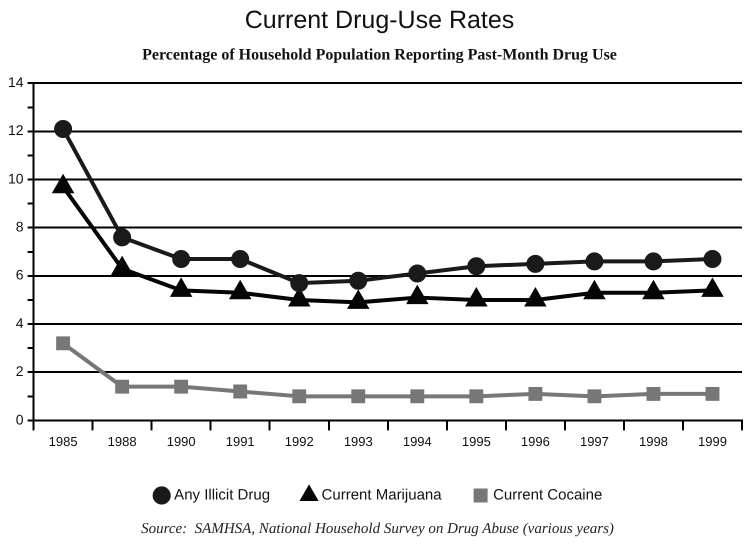  I want to click on x-tick-label: 1990, so click(181, 441).